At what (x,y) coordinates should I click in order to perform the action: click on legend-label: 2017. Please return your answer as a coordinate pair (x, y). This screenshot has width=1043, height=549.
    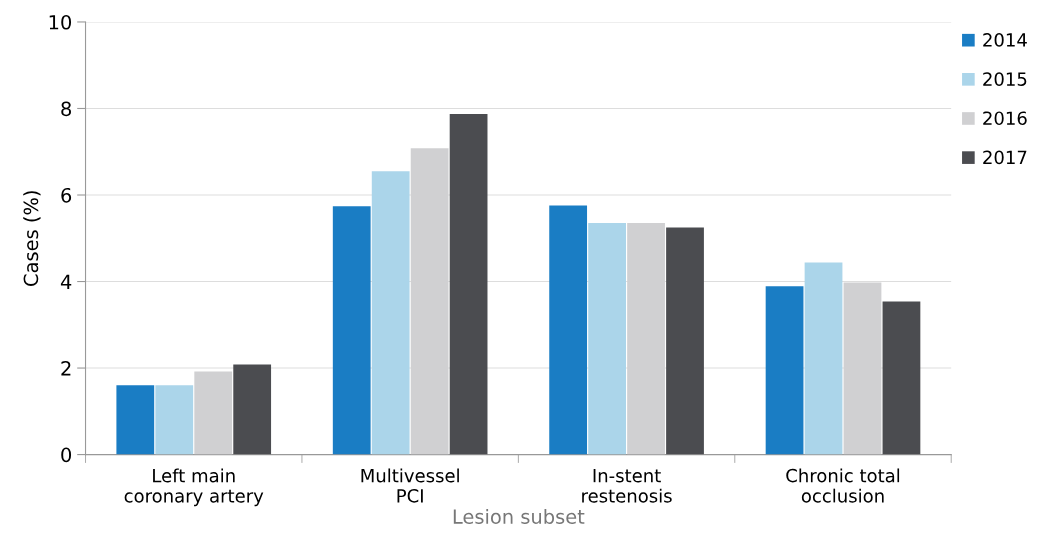
    Looking at the image, I should click on (1005, 157).